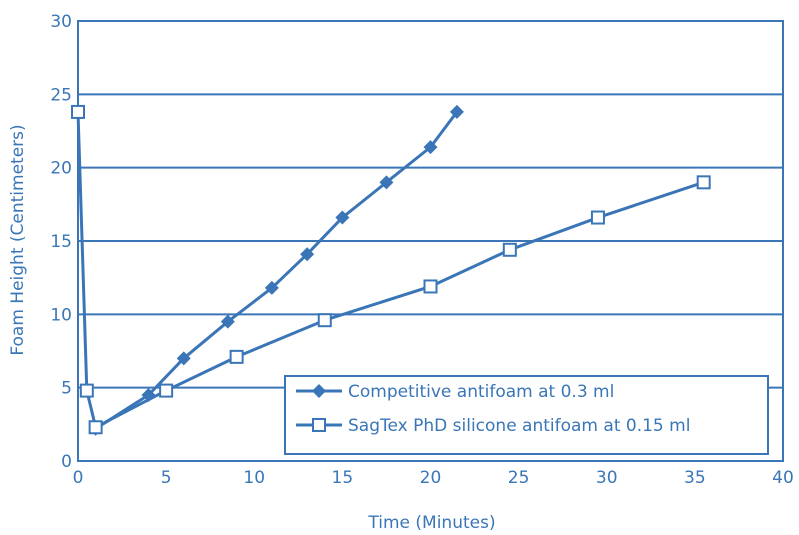 Image resolution: width=799 pixels, height=535 pixels. What do you see at coordinates (61, 169) in the screenshot?
I see `y-tick-label: 20` at bounding box center [61, 169].